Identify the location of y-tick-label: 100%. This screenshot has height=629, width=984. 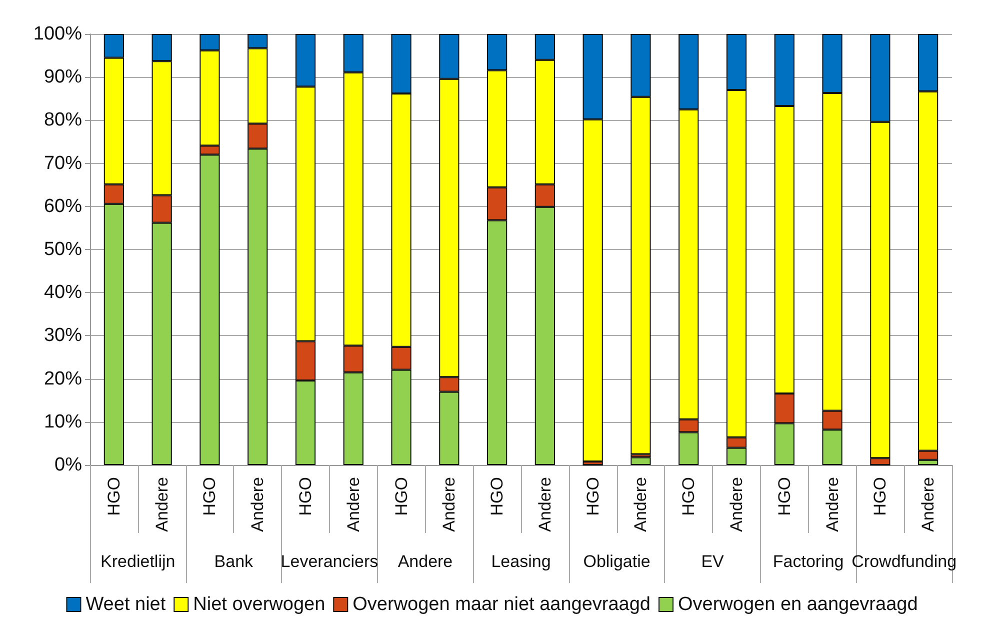
(57, 34).